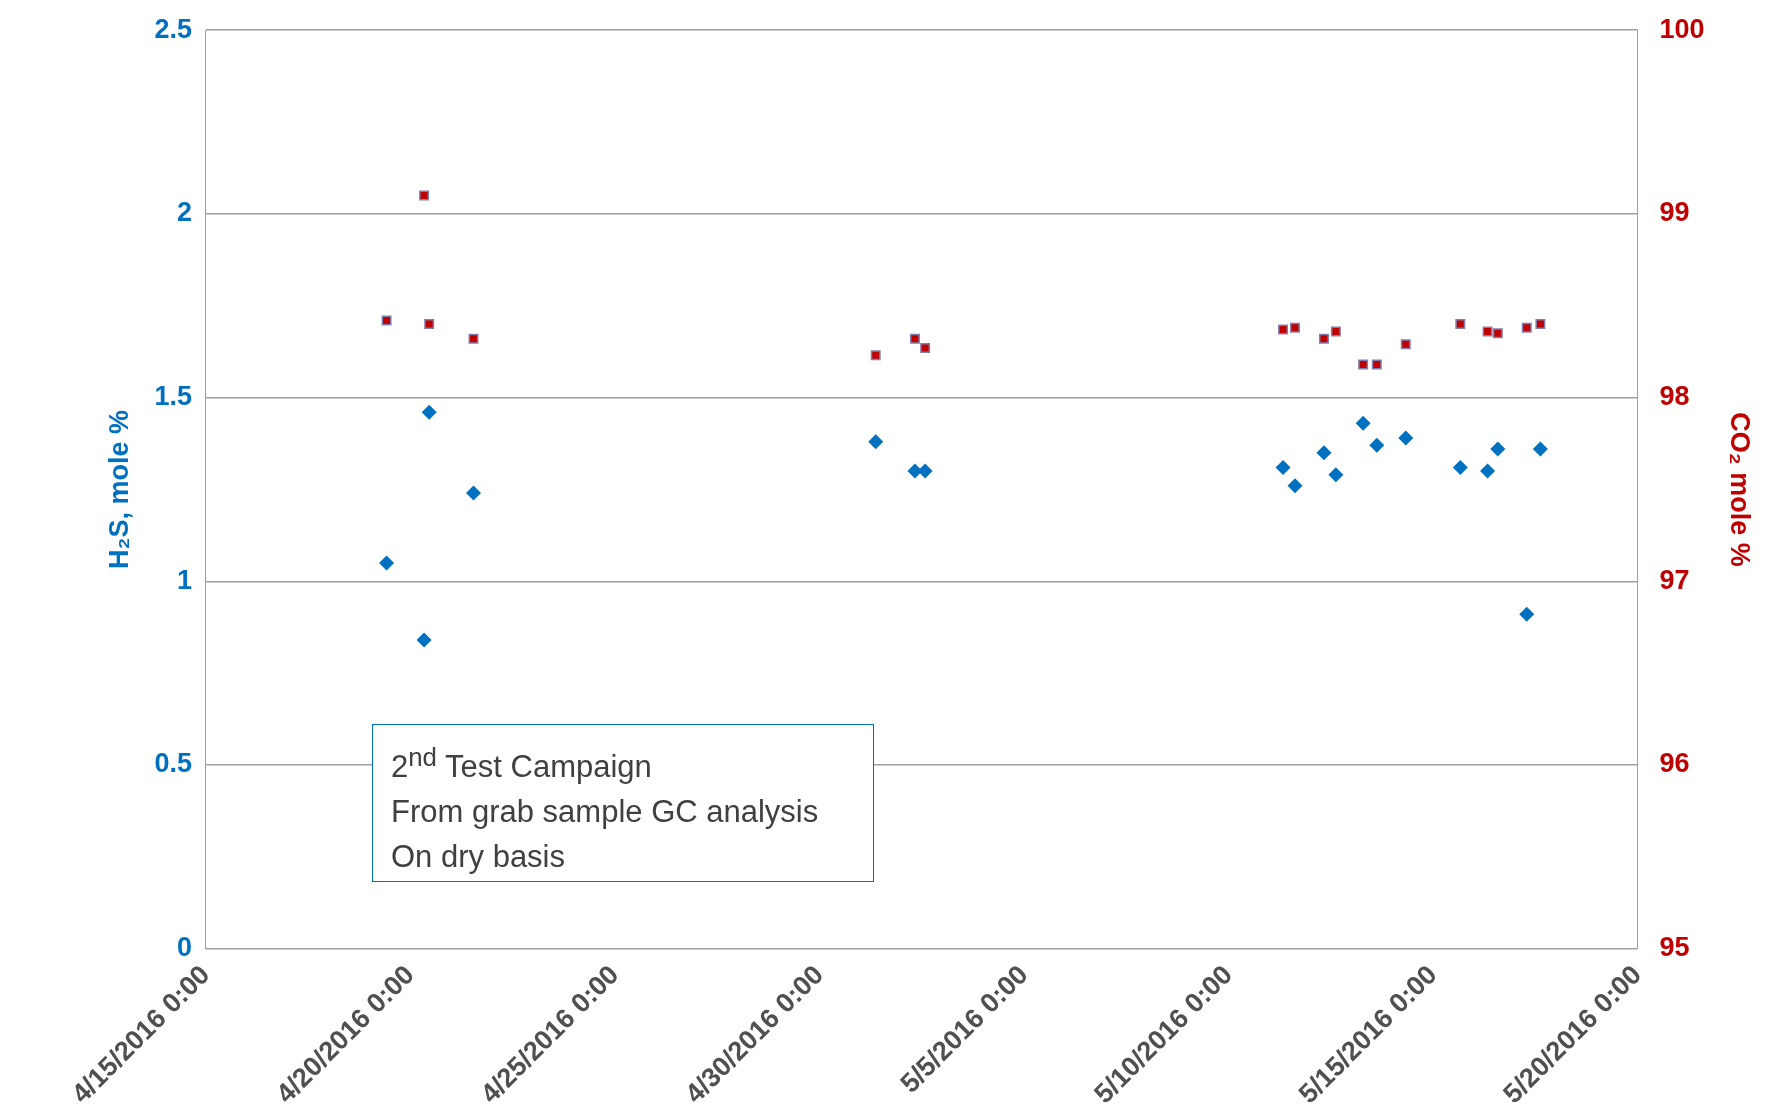  Describe the element at coordinates (478, 857) in the screenshot. I see `annotation: On dry basis` at that location.